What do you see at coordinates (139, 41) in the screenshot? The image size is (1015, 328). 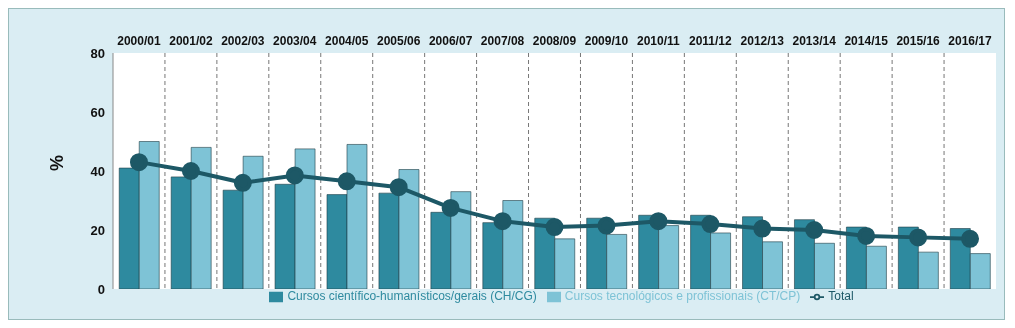 I see `x-tick-label: 2000/01` at bounding box center [139, 41].